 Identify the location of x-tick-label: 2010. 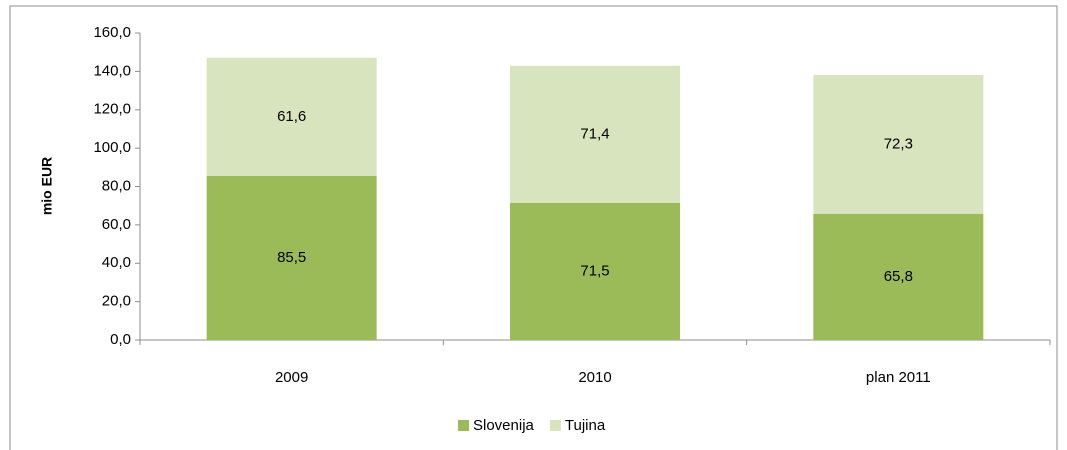
(594, 377).